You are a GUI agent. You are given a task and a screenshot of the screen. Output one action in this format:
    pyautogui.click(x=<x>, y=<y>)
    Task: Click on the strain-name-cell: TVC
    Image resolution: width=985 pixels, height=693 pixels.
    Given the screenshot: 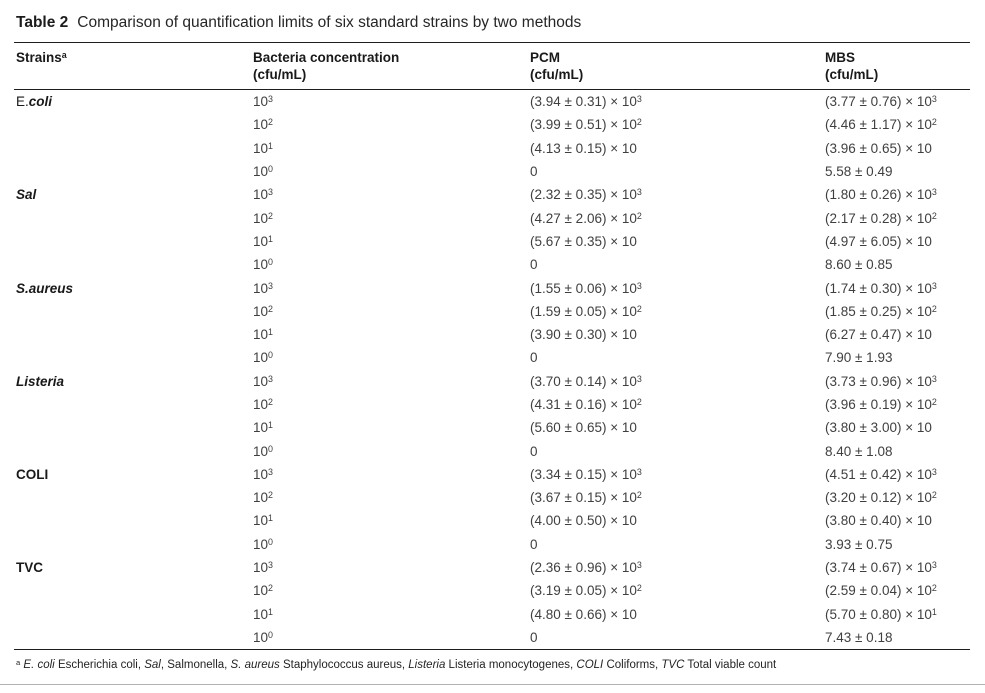 What is the action you would take?
    pyautogui.click(x=29, y=568)
    